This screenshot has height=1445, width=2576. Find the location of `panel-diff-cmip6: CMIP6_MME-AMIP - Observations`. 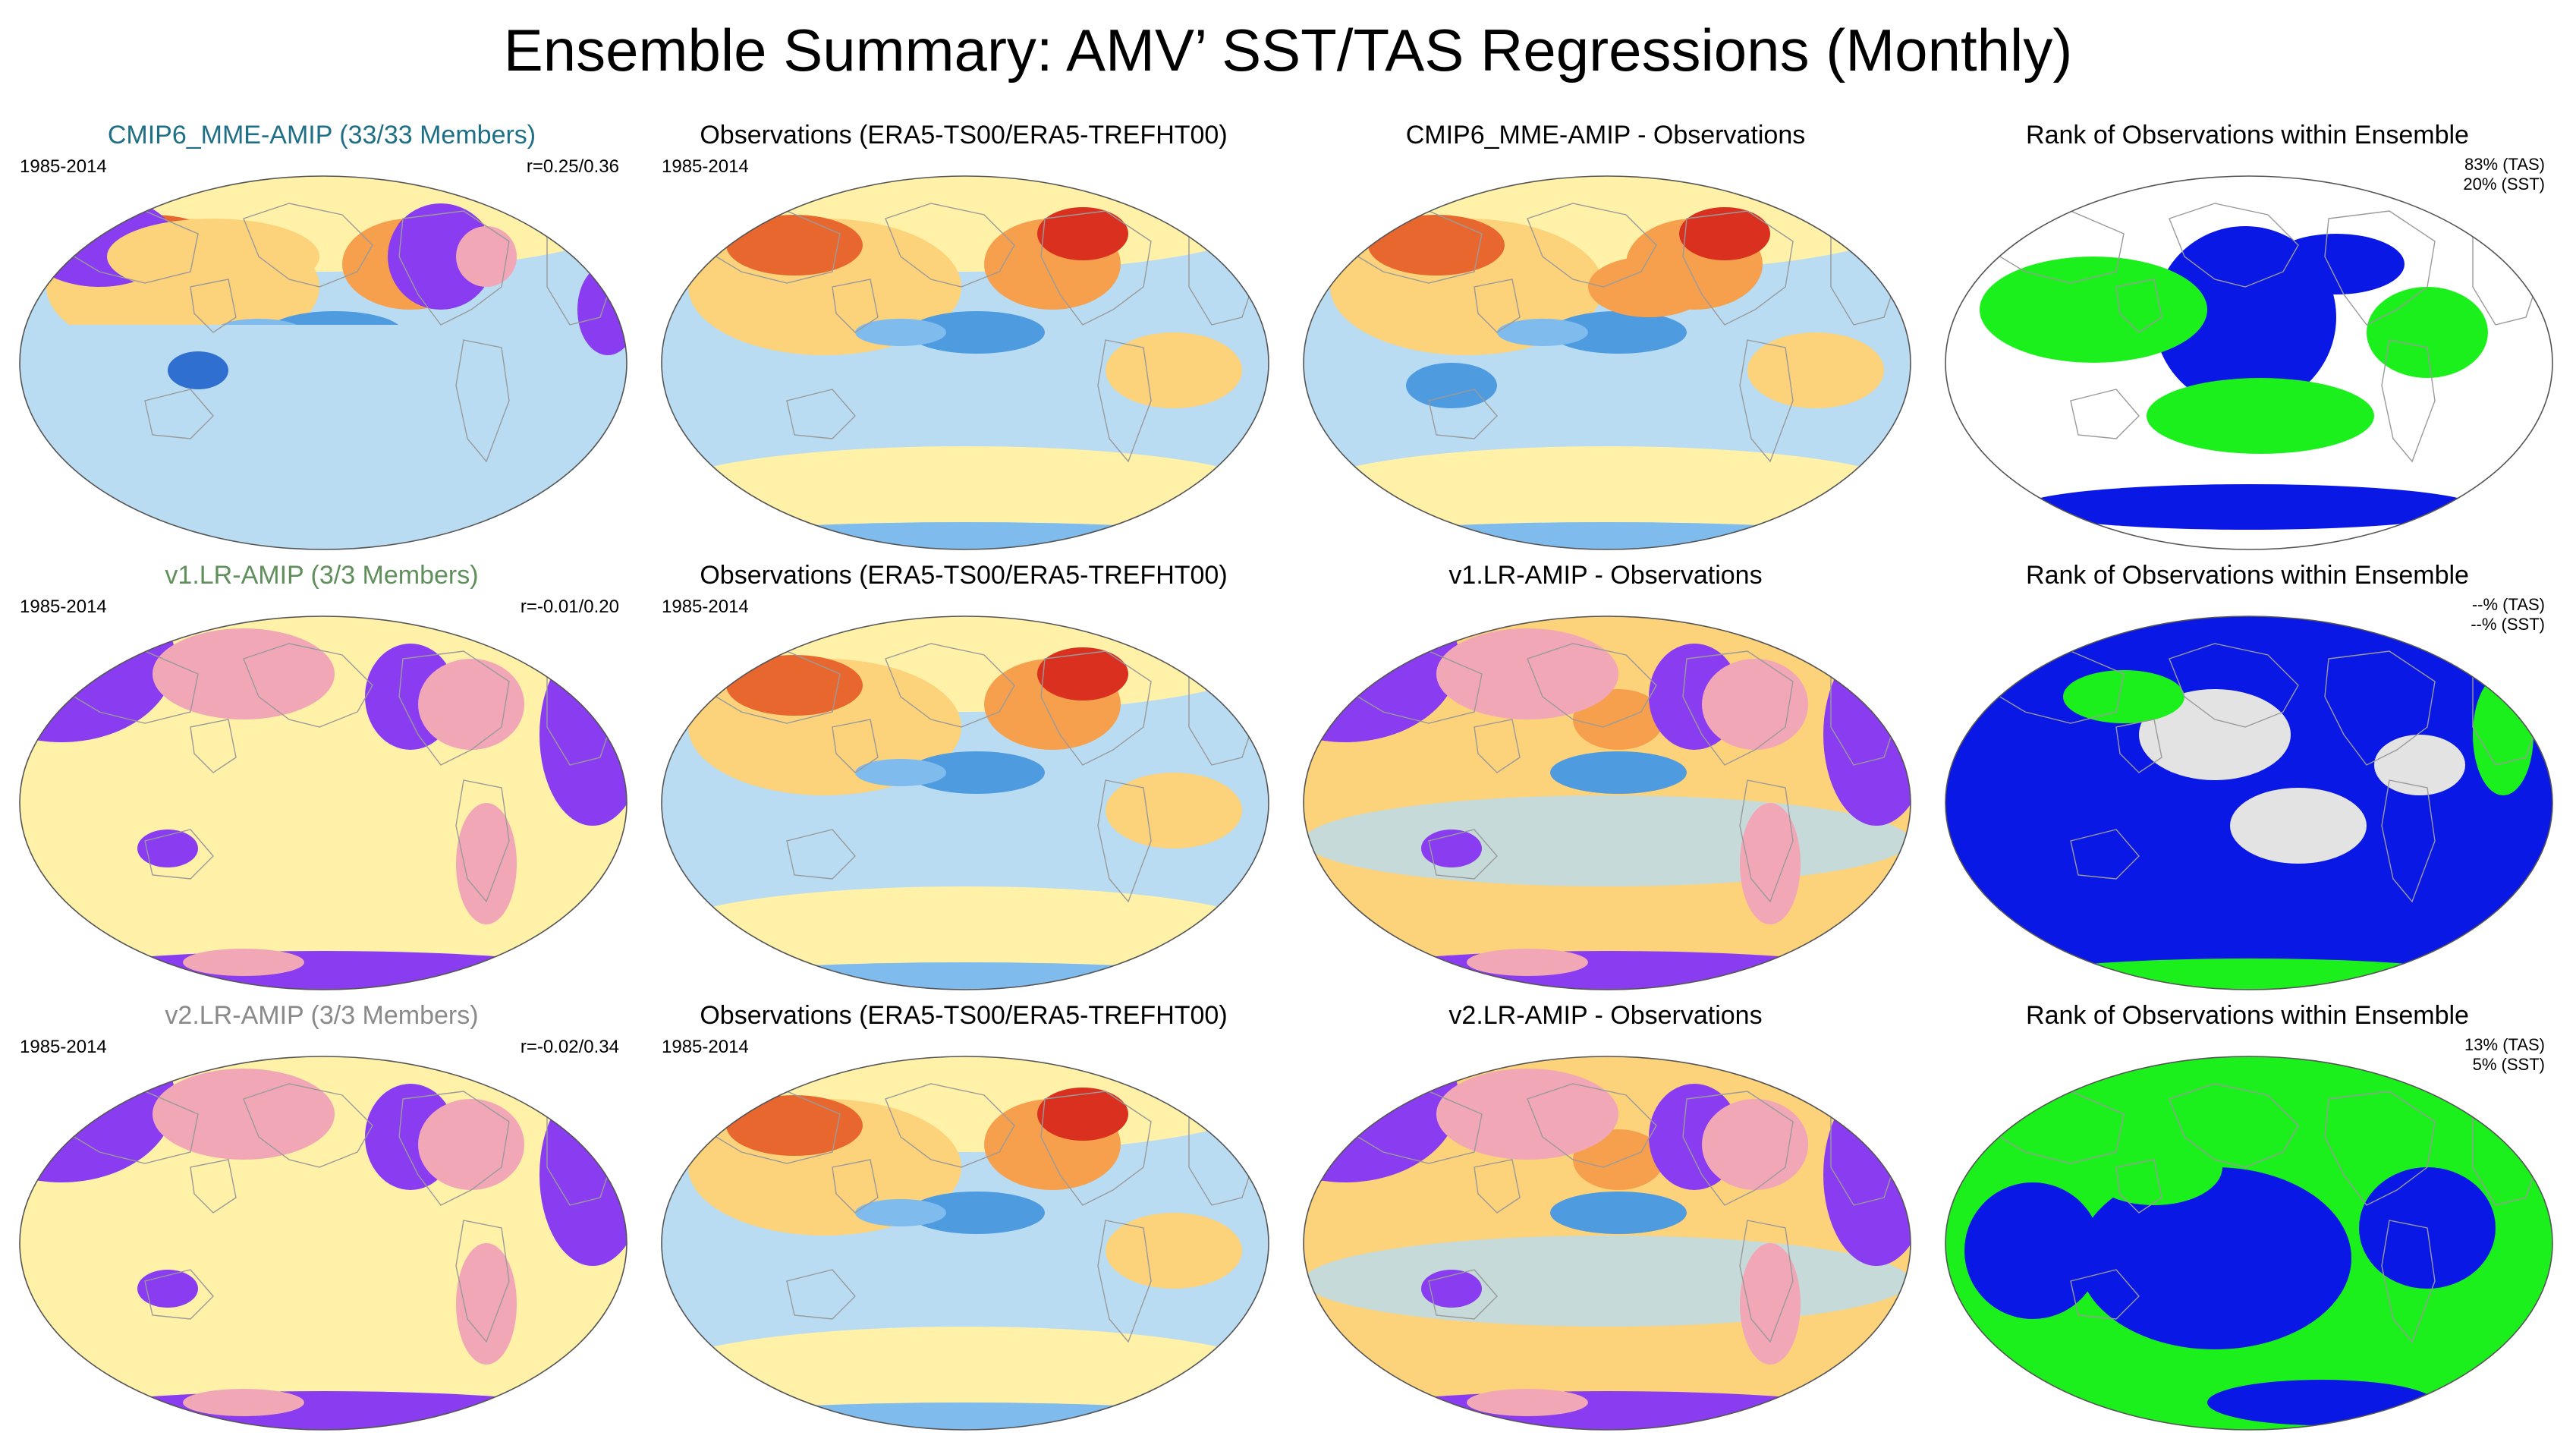

panel-diff-cmip6: CMIP6_MME-AMIP - Observations is located at coordinates (1605, 339).